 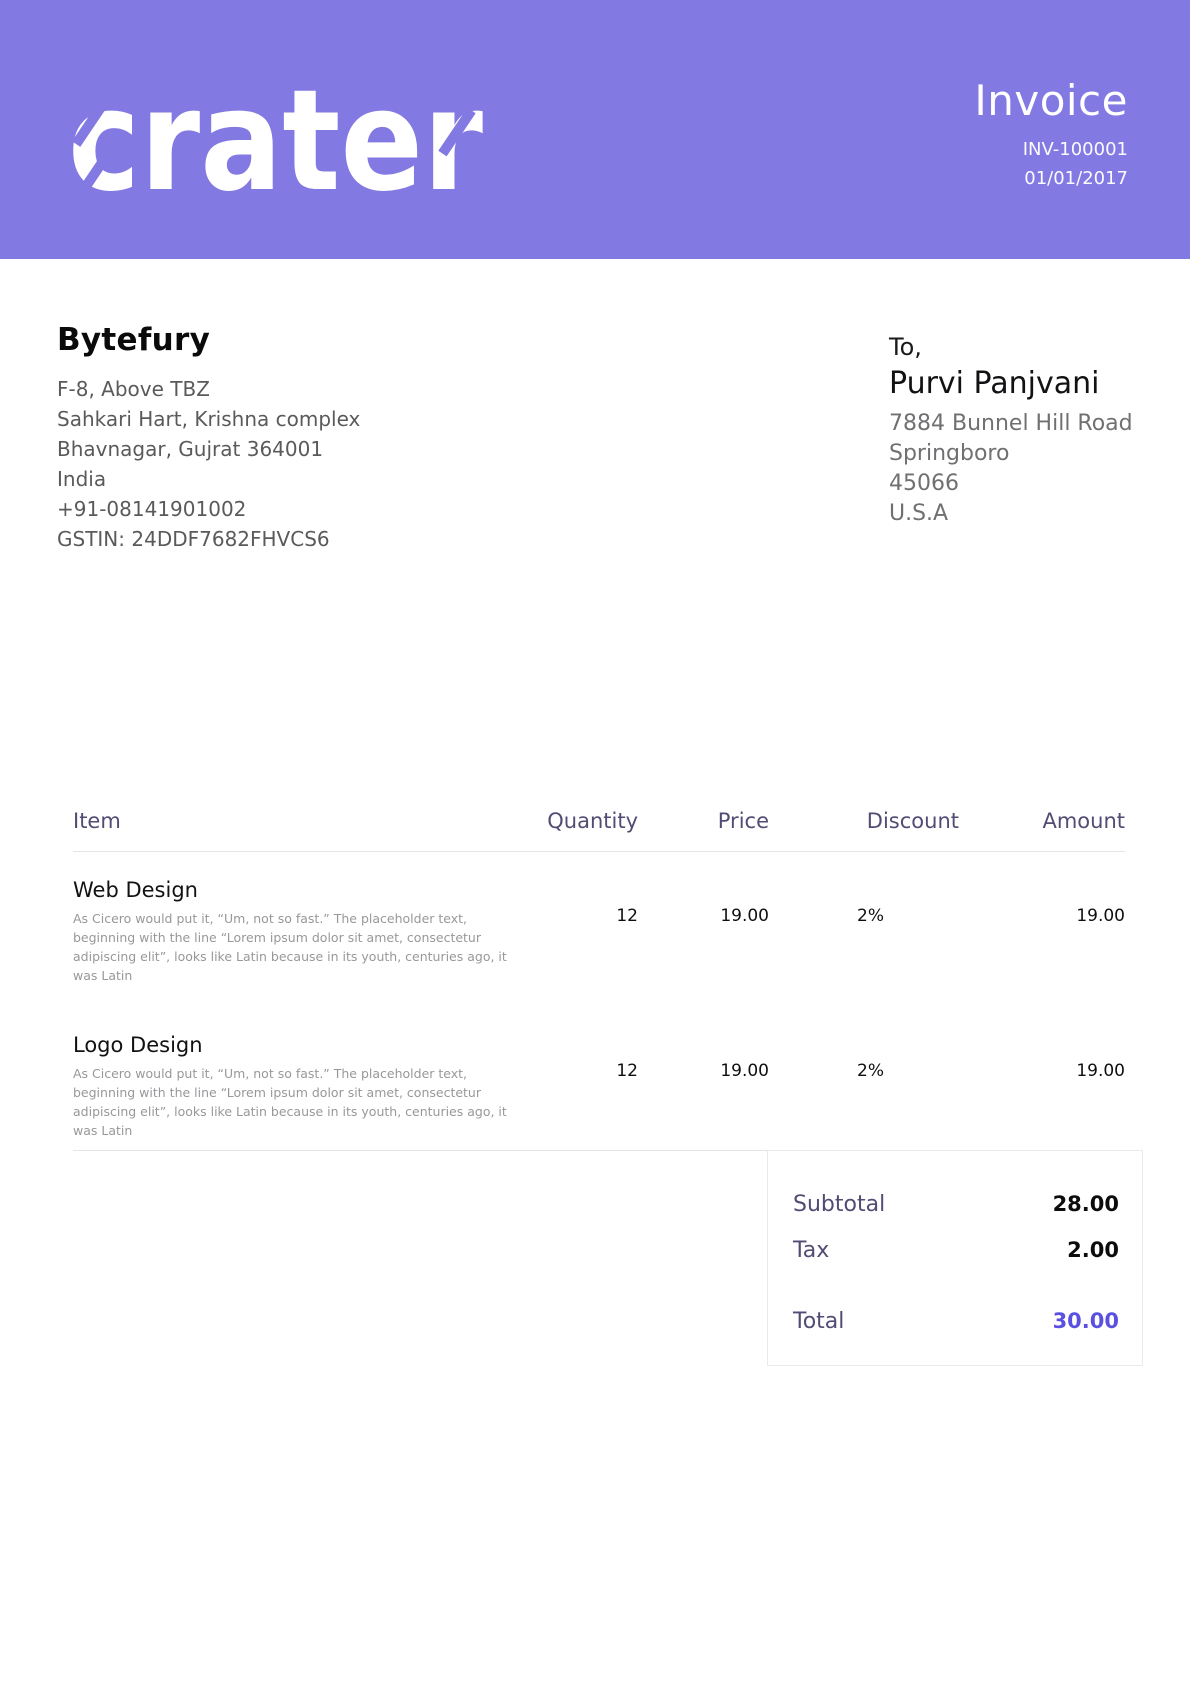 I want to click on invoice-number: INV-100001, so click(x=1075, y=149).